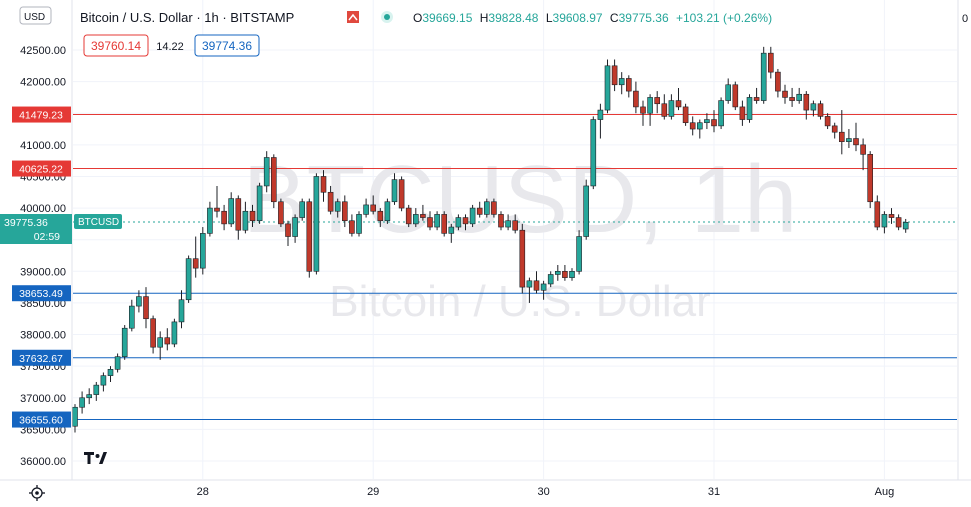 The width and height of the screenshot is (971, 507). What do you see at coordinates (724, 18) in the screenshot?
I see `change-value: +103.21 (+0.26%)` at bounding box center [724, 18].